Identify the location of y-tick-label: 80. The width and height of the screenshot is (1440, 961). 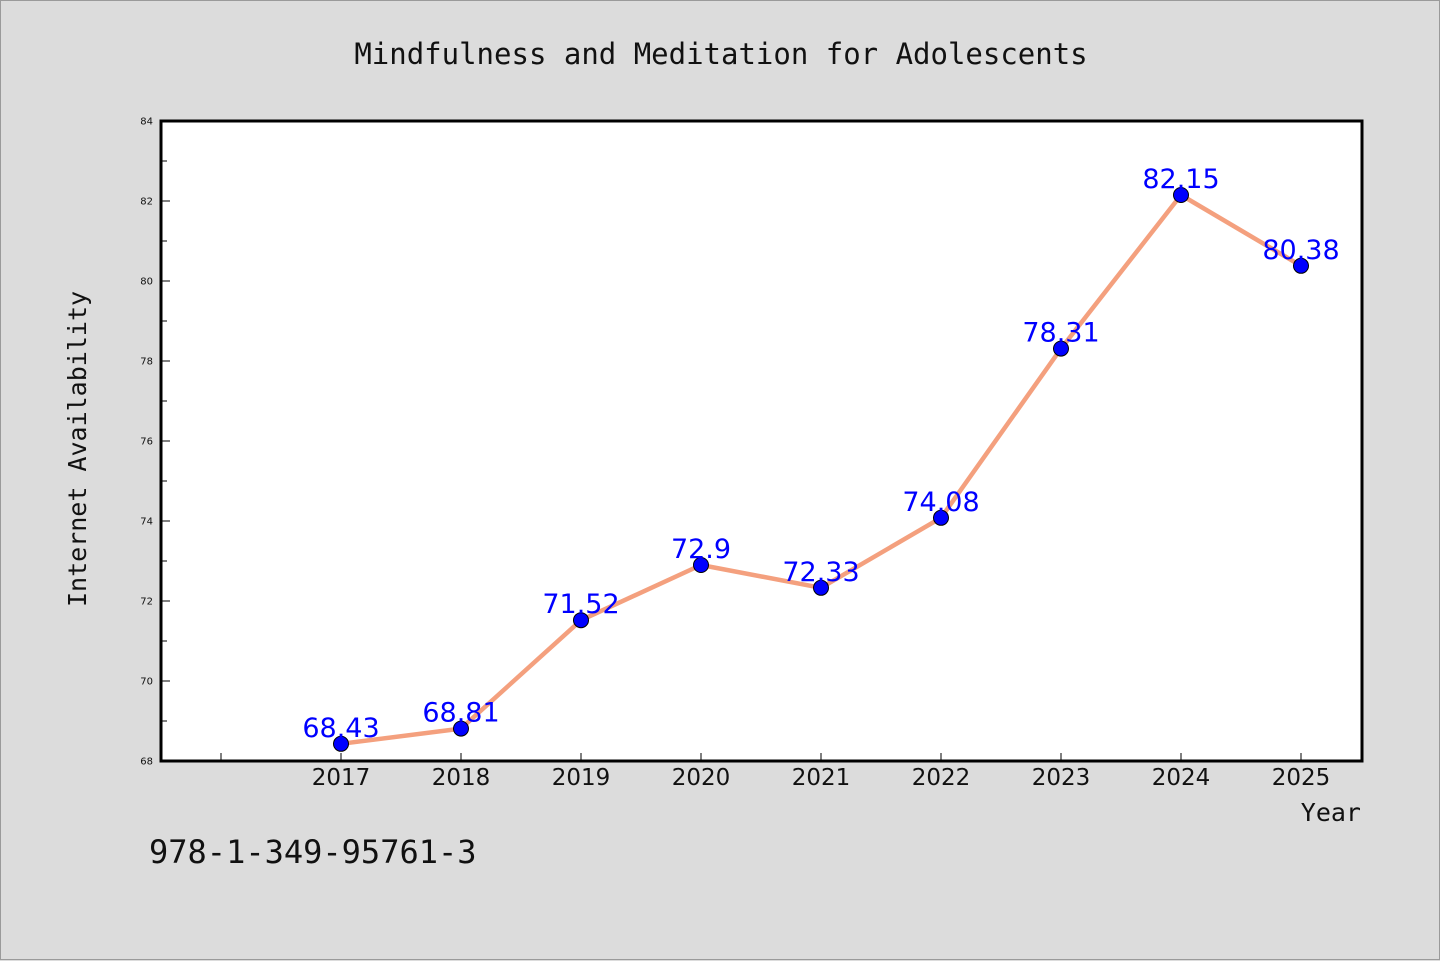
(146, 282).